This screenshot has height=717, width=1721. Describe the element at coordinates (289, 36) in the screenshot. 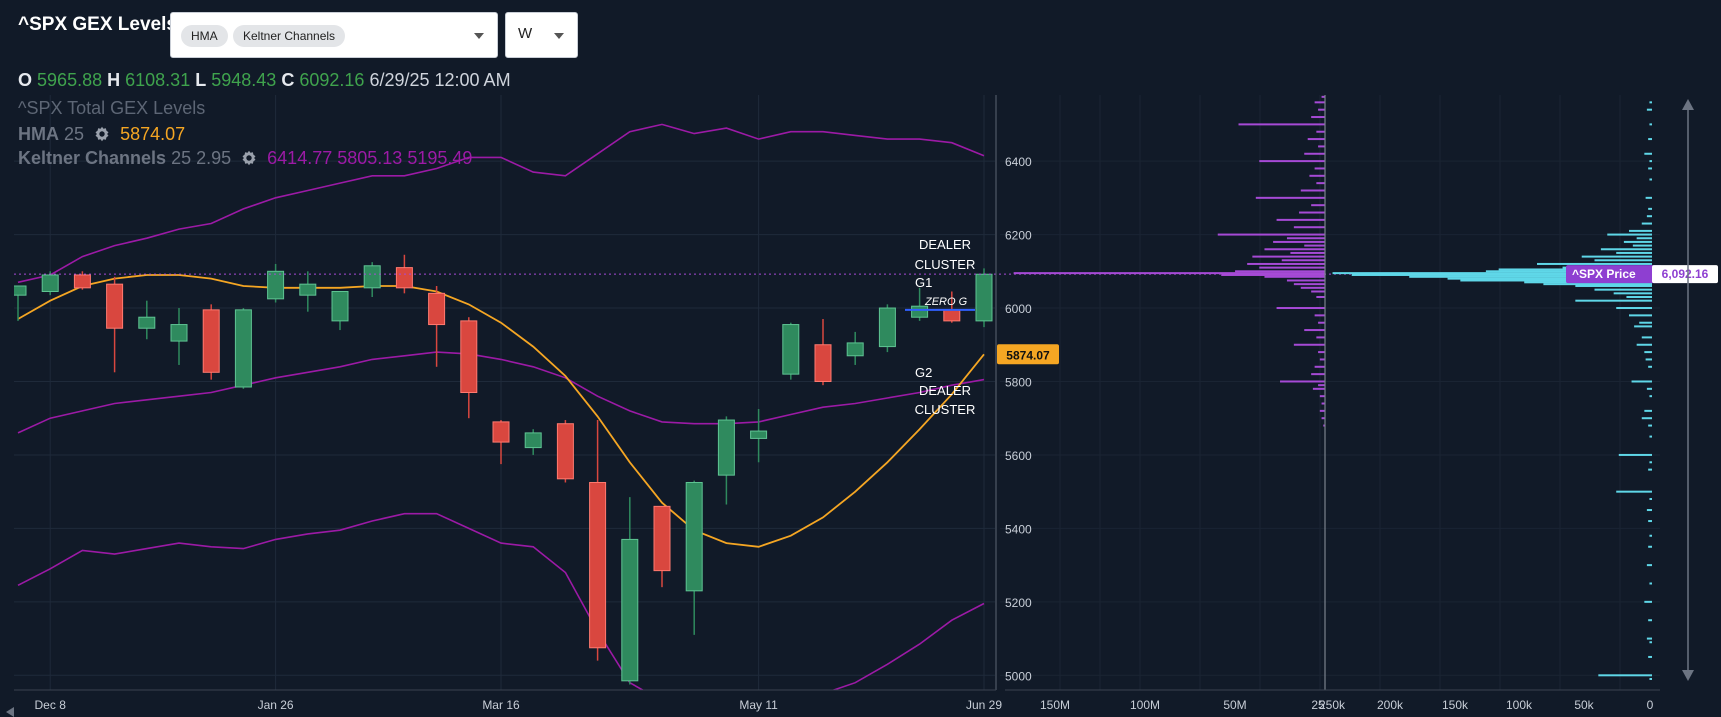

I see `indicator-chip-keltner: Keltner Channels` at that location.